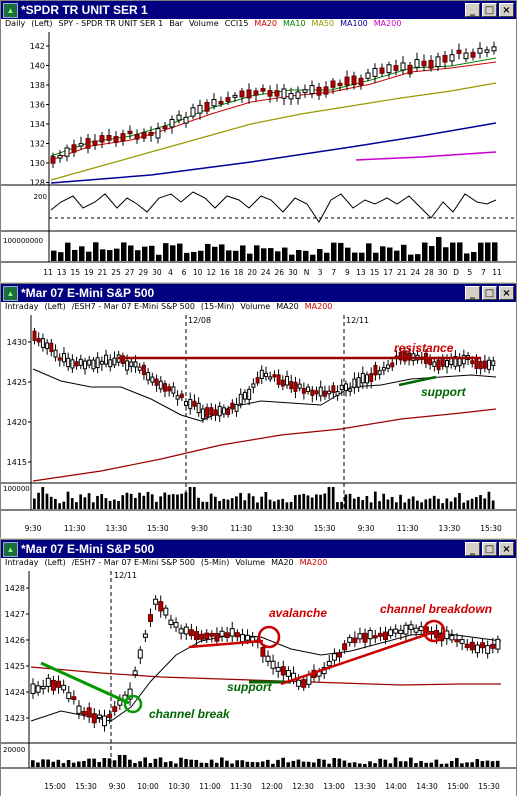 The height and width of the screenshot is (796, 517). What do you see at coordinates (282, 562) in the screenshot?
I see `ma20-legend: MA20` at bounding box center [282, 562].